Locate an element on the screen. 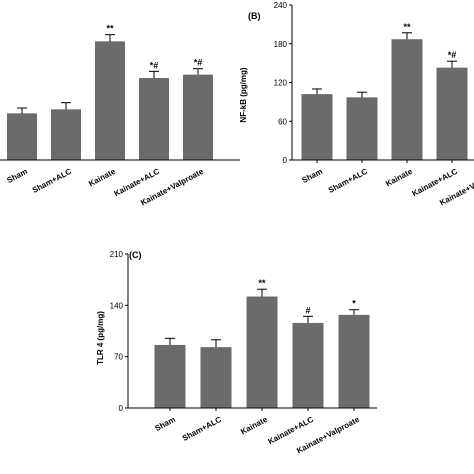 The image size is (474, 474). significance-label: * is located at coordinates (354, 304).